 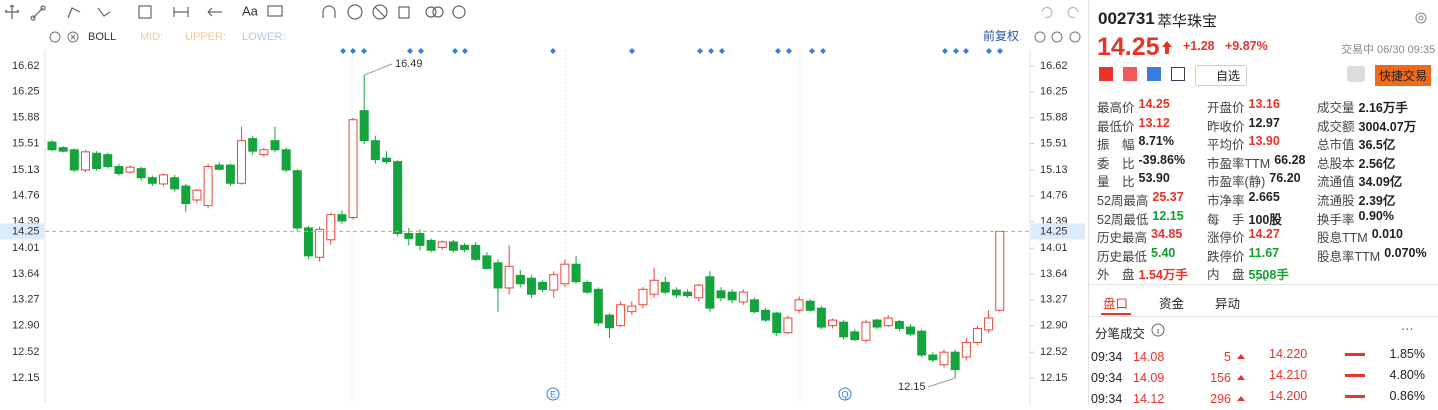 What do you see at coordinates (1116, 126) in the screenshot?
I see `stat-label: 最低价` at bounding box center [1116, 126].